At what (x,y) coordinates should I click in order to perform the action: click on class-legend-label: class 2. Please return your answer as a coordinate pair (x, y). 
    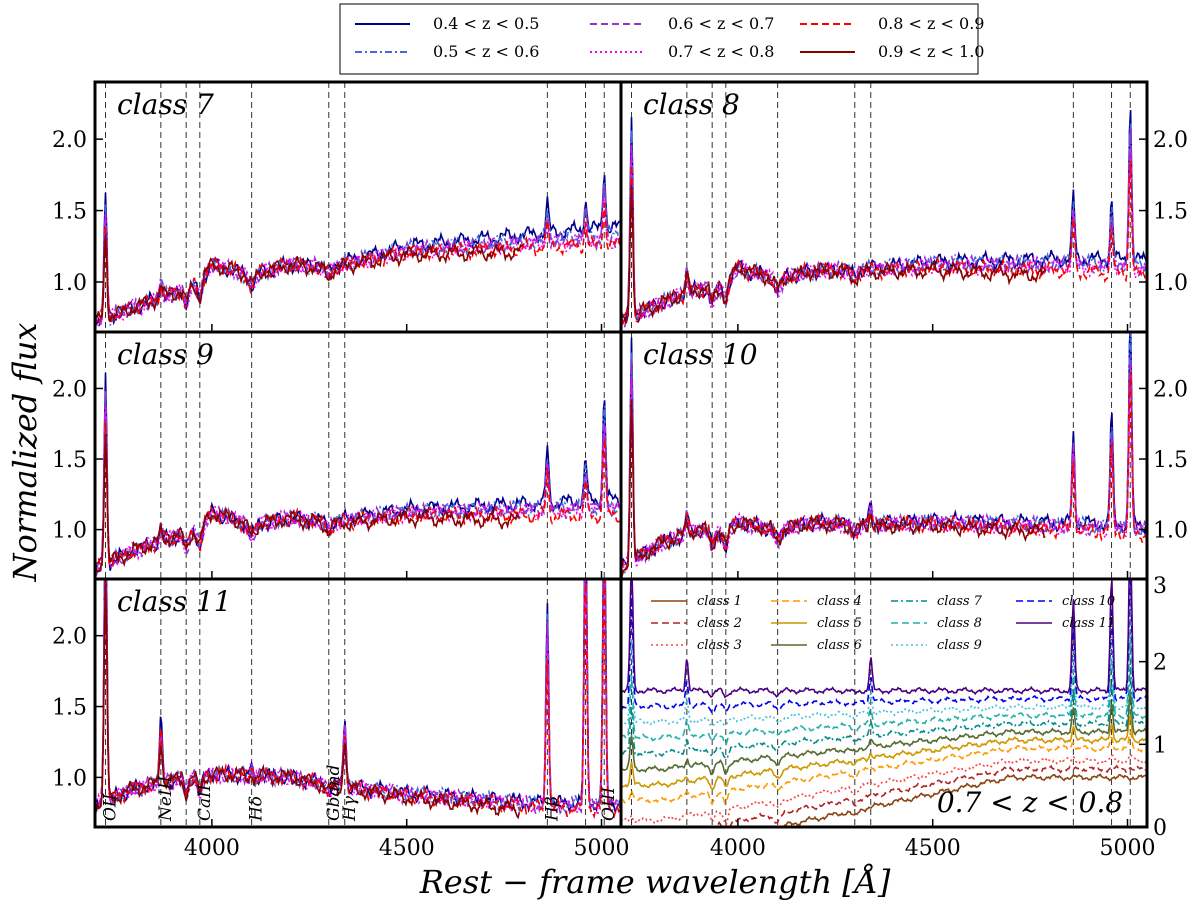
    Looking at the image, I should click on (719, 623).